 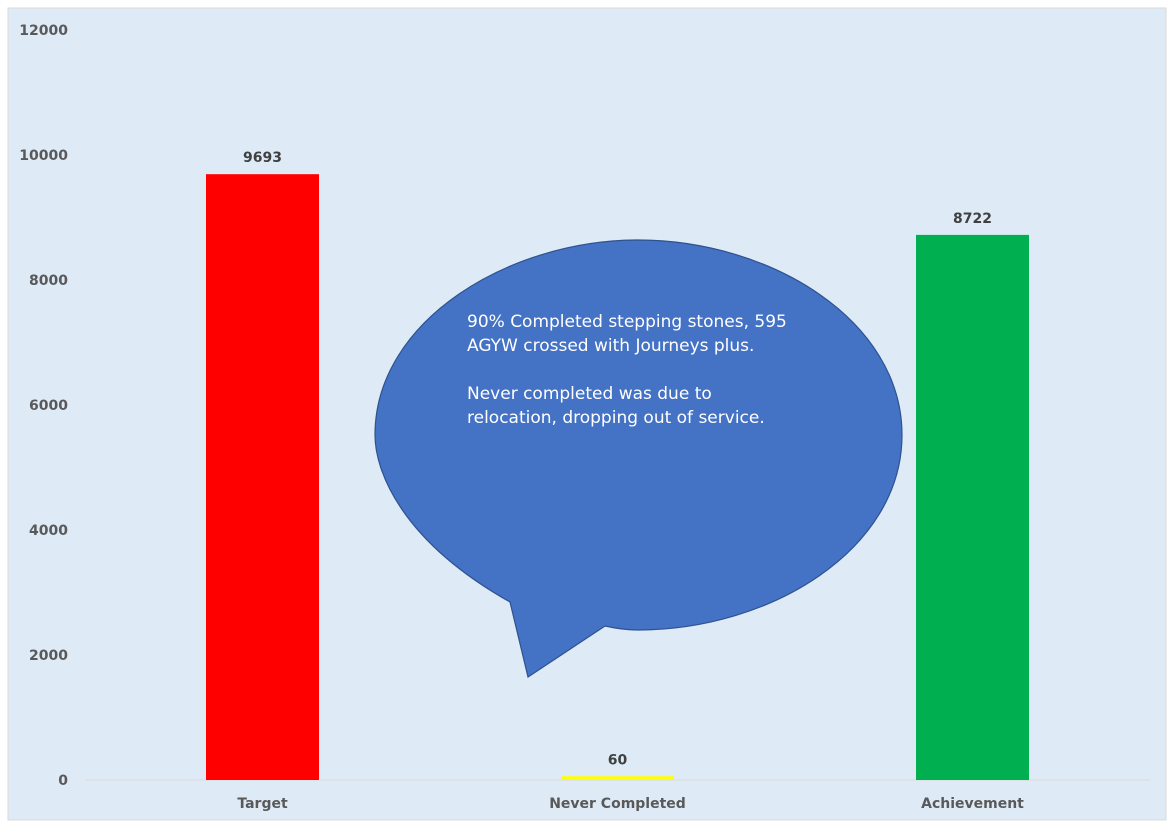 What do you see at coordinates (48, 531) in the screenshot?
I see `y-tick-label: 4000` at bounding box center [48, 531].